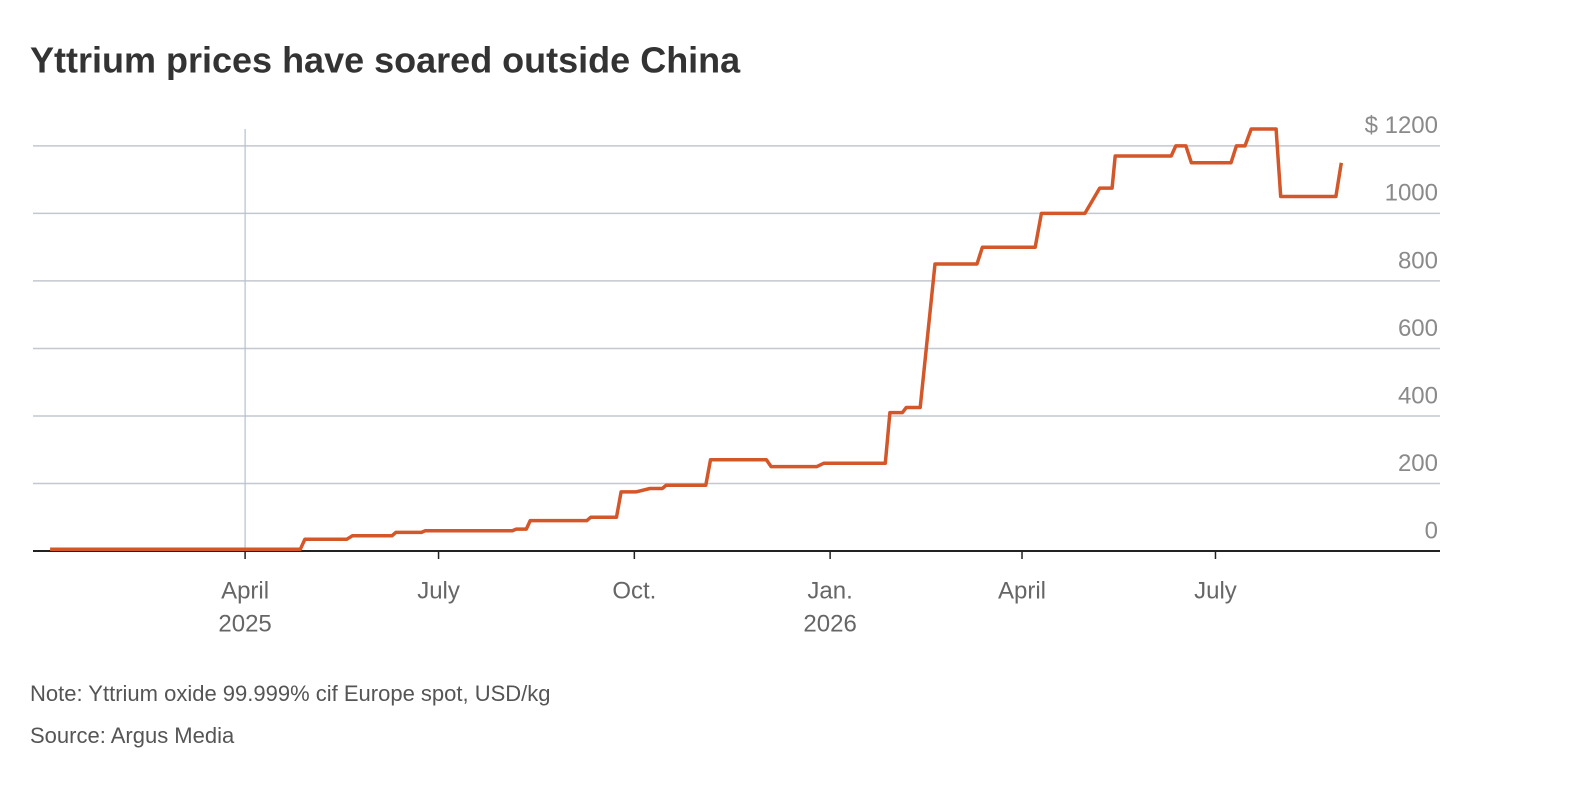 The width and height of the screenshot is (1574, 810). What do you see at coordinates (829, 623) in the screenshot?
I see `x-tick-label: 2026` at bounding box center [829, 623].